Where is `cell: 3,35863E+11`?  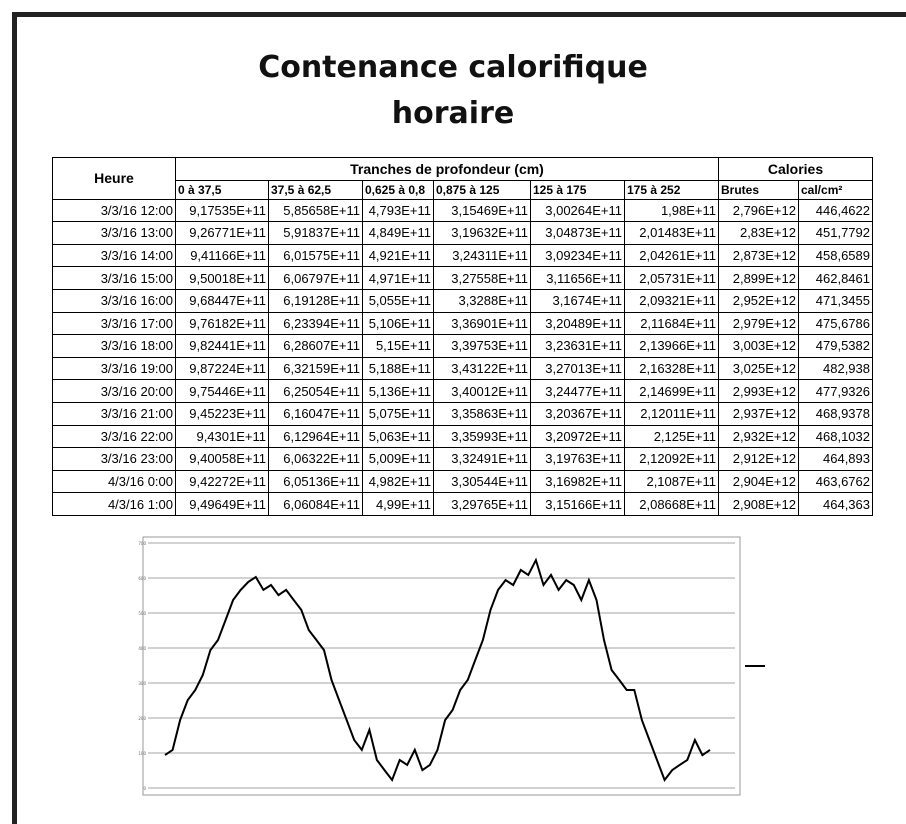
cell: 3,35863E+11 is located at coordinates (482, 413).